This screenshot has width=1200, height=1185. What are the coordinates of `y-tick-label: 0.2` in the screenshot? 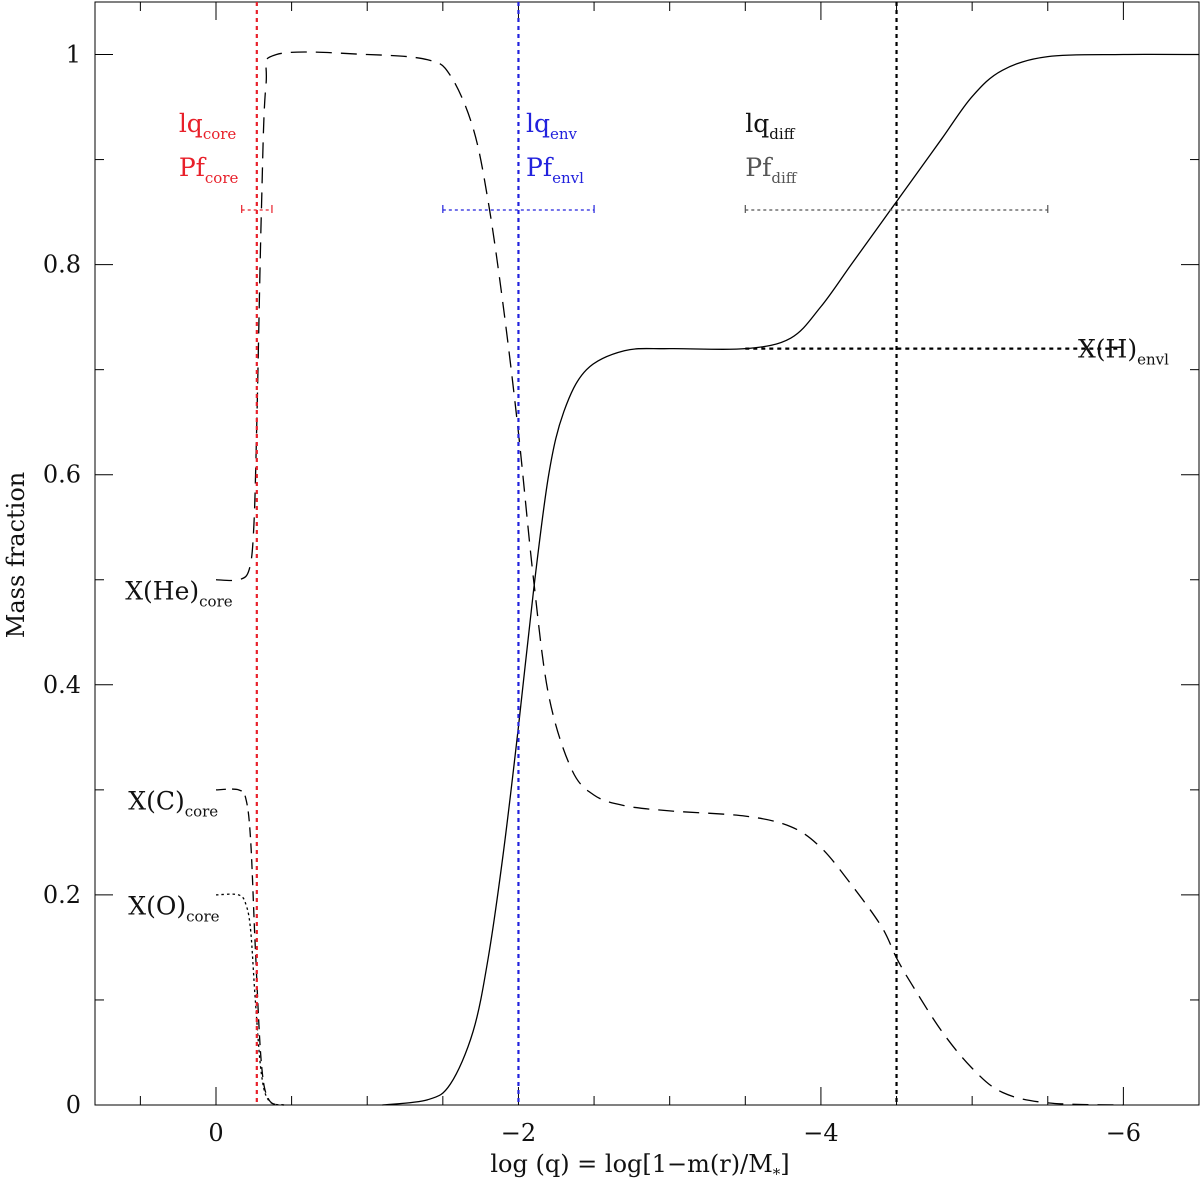 It's located at (62, 895).